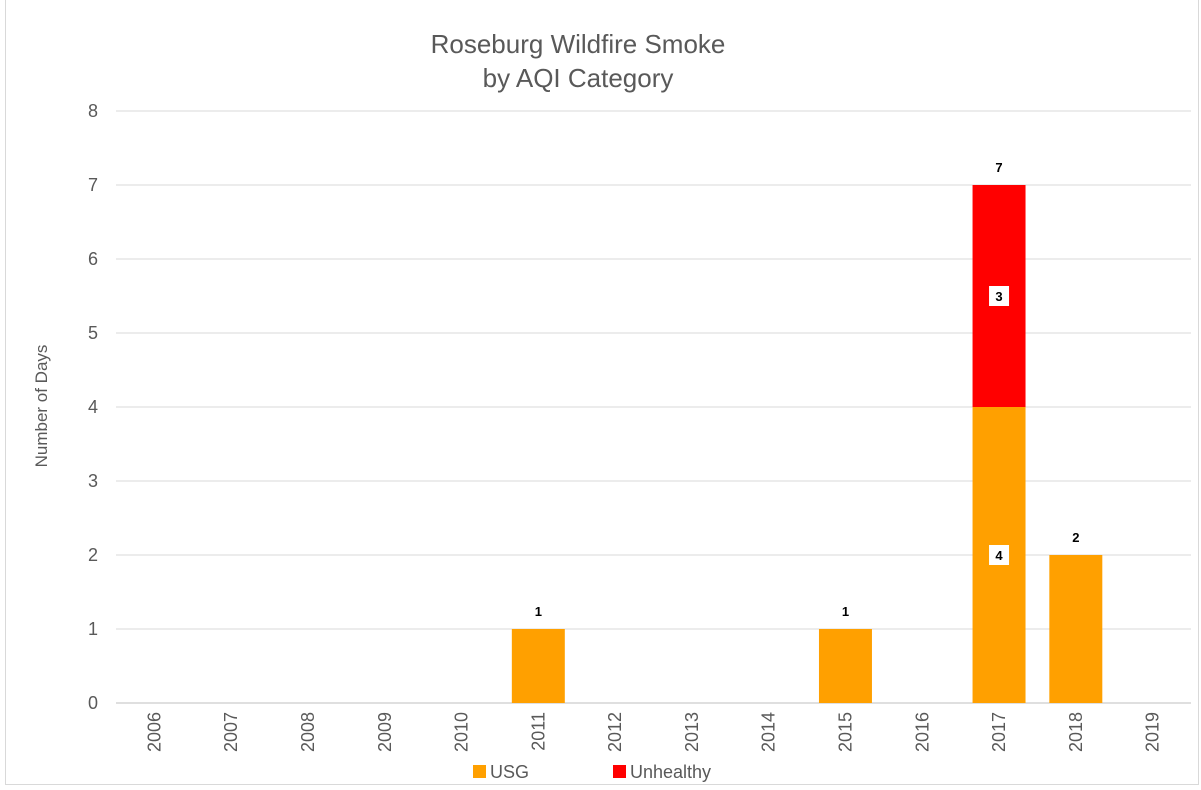 The height and width of the screenshot is (790, 1201). I want to click on x-tick-label: 2013, so click(692, 732).